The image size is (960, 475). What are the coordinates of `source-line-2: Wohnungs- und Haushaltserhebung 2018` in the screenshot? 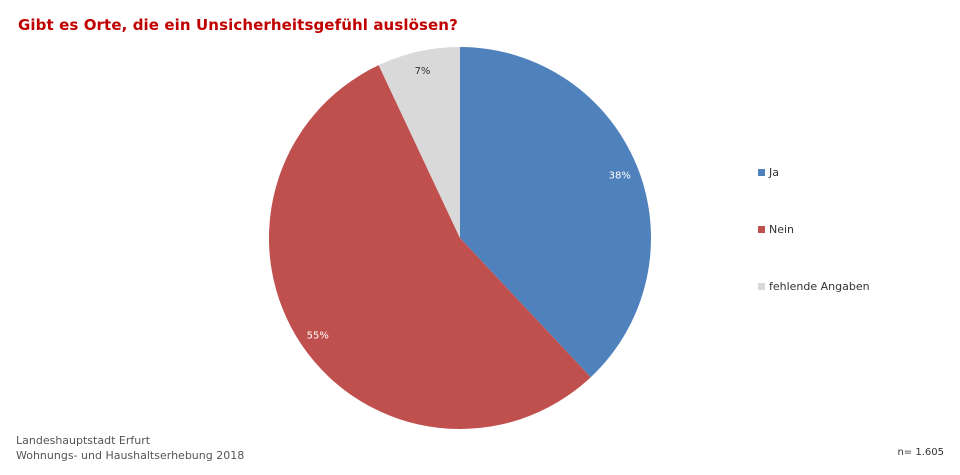 It's located at (130, 455).